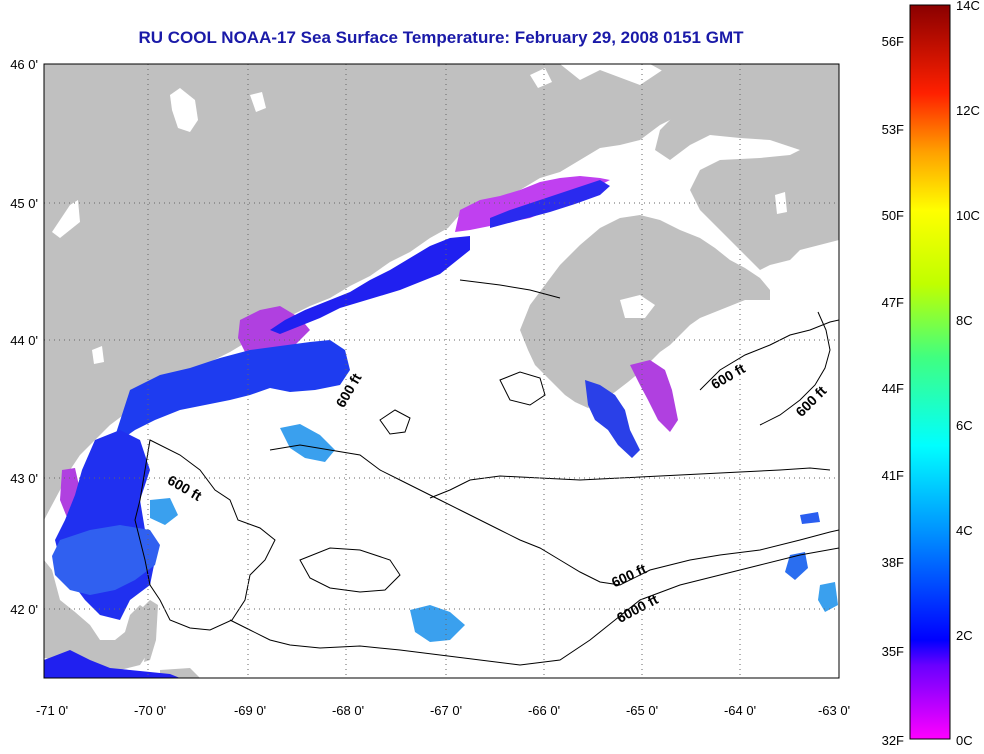 Image resolution: width=984 pixels, height=754 pixels. What do you see at coordinates (893, 302) in the screenshot?
I see `colorbar-f-label: 47F` at bounding box center [893, 302].